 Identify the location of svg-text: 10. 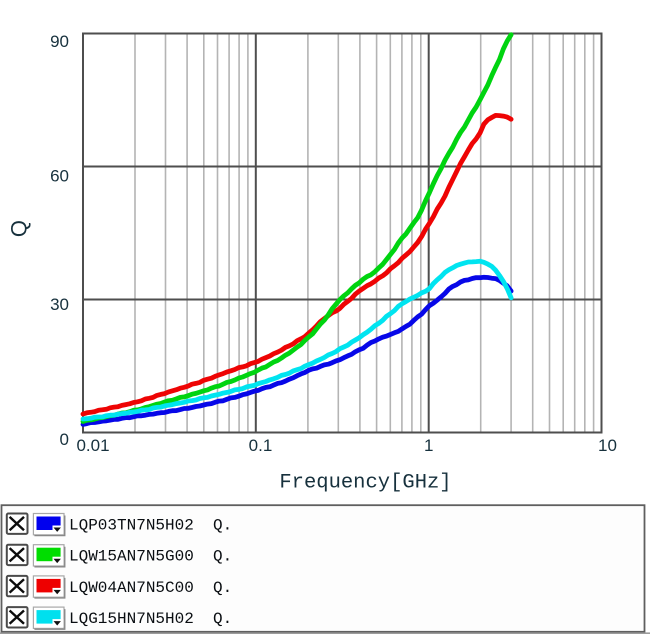
(607, 445).